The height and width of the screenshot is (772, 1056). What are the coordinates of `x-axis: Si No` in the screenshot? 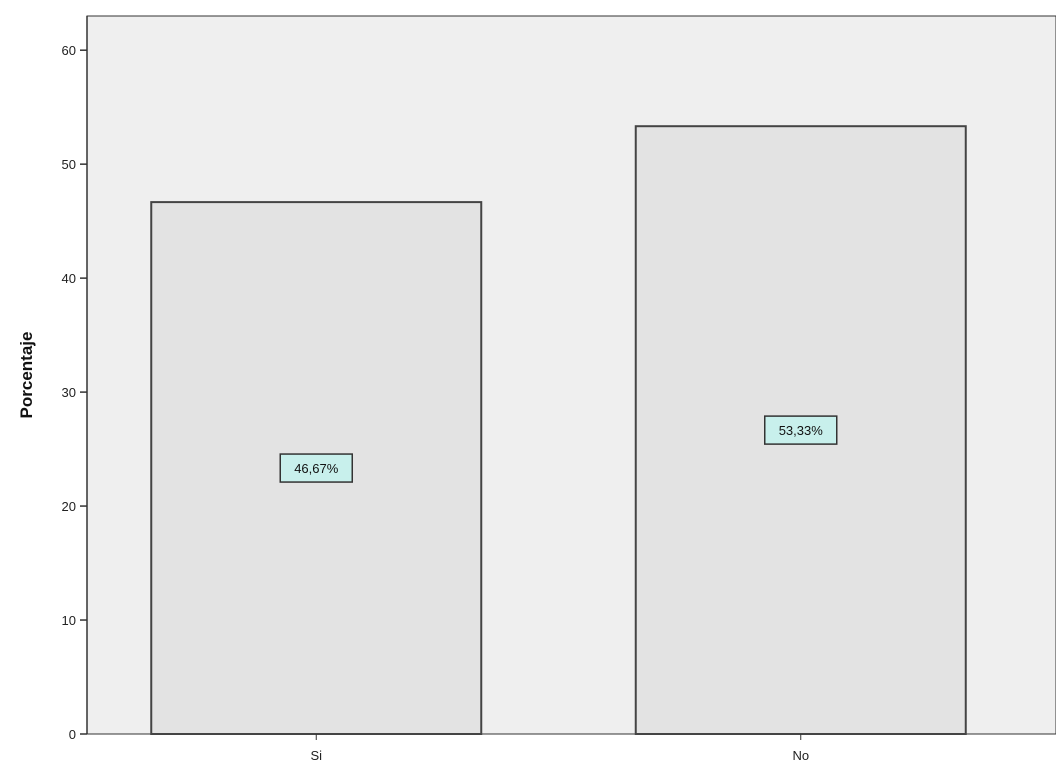 It's located at (559, 748).